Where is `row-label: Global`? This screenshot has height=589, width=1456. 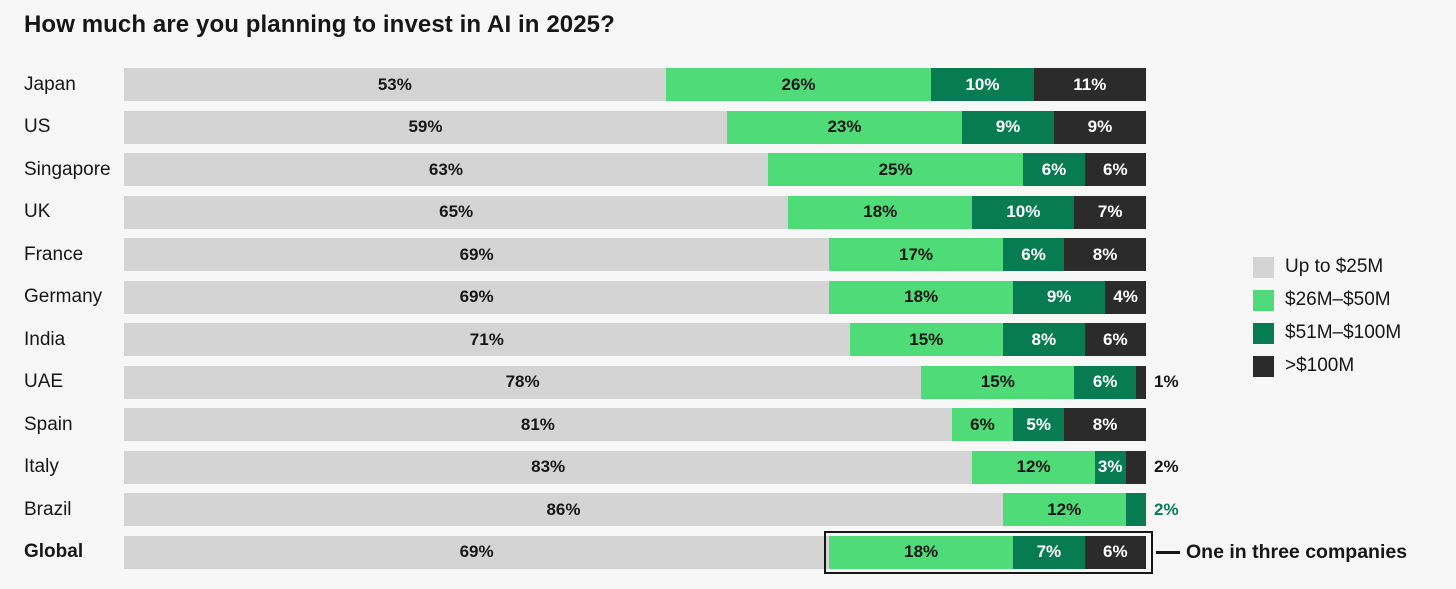 row-label: Global is located at coordinates (54, 551).